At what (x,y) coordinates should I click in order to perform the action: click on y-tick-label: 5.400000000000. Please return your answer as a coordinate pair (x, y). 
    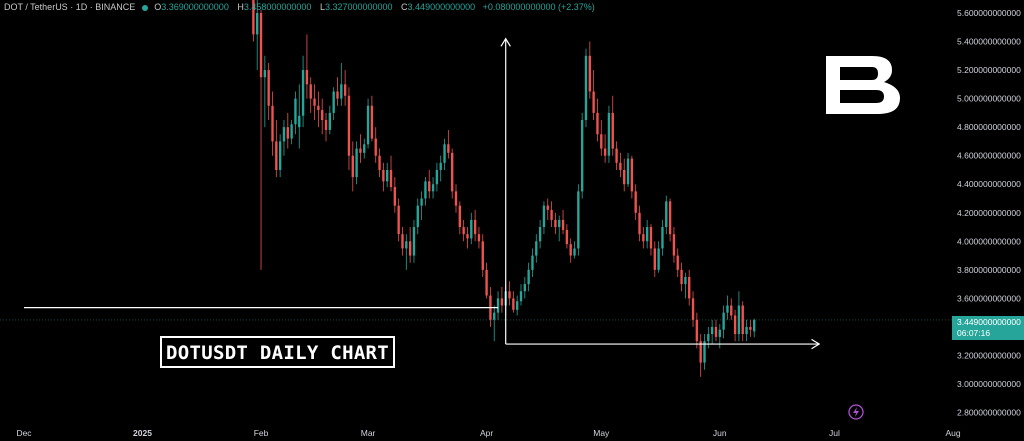
    Looking at the image, I should click on (989, 42).